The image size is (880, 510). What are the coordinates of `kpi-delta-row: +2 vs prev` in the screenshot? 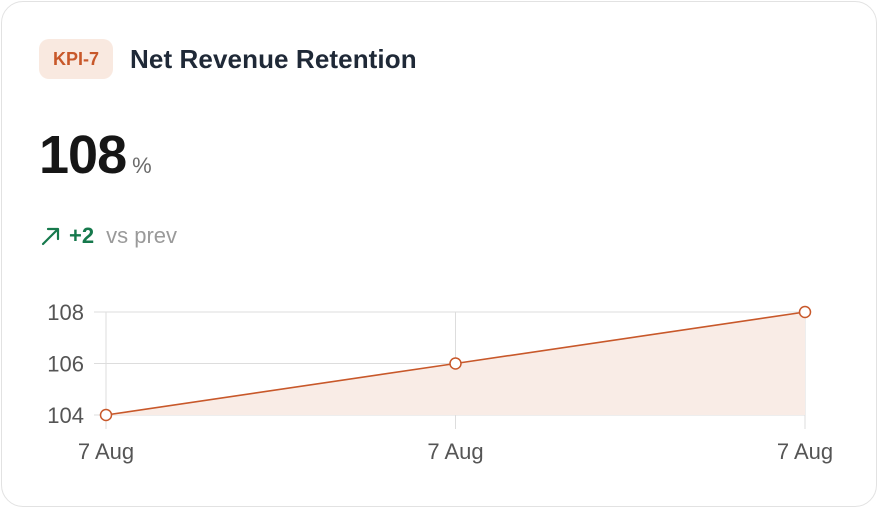 It's located at (108, 236).